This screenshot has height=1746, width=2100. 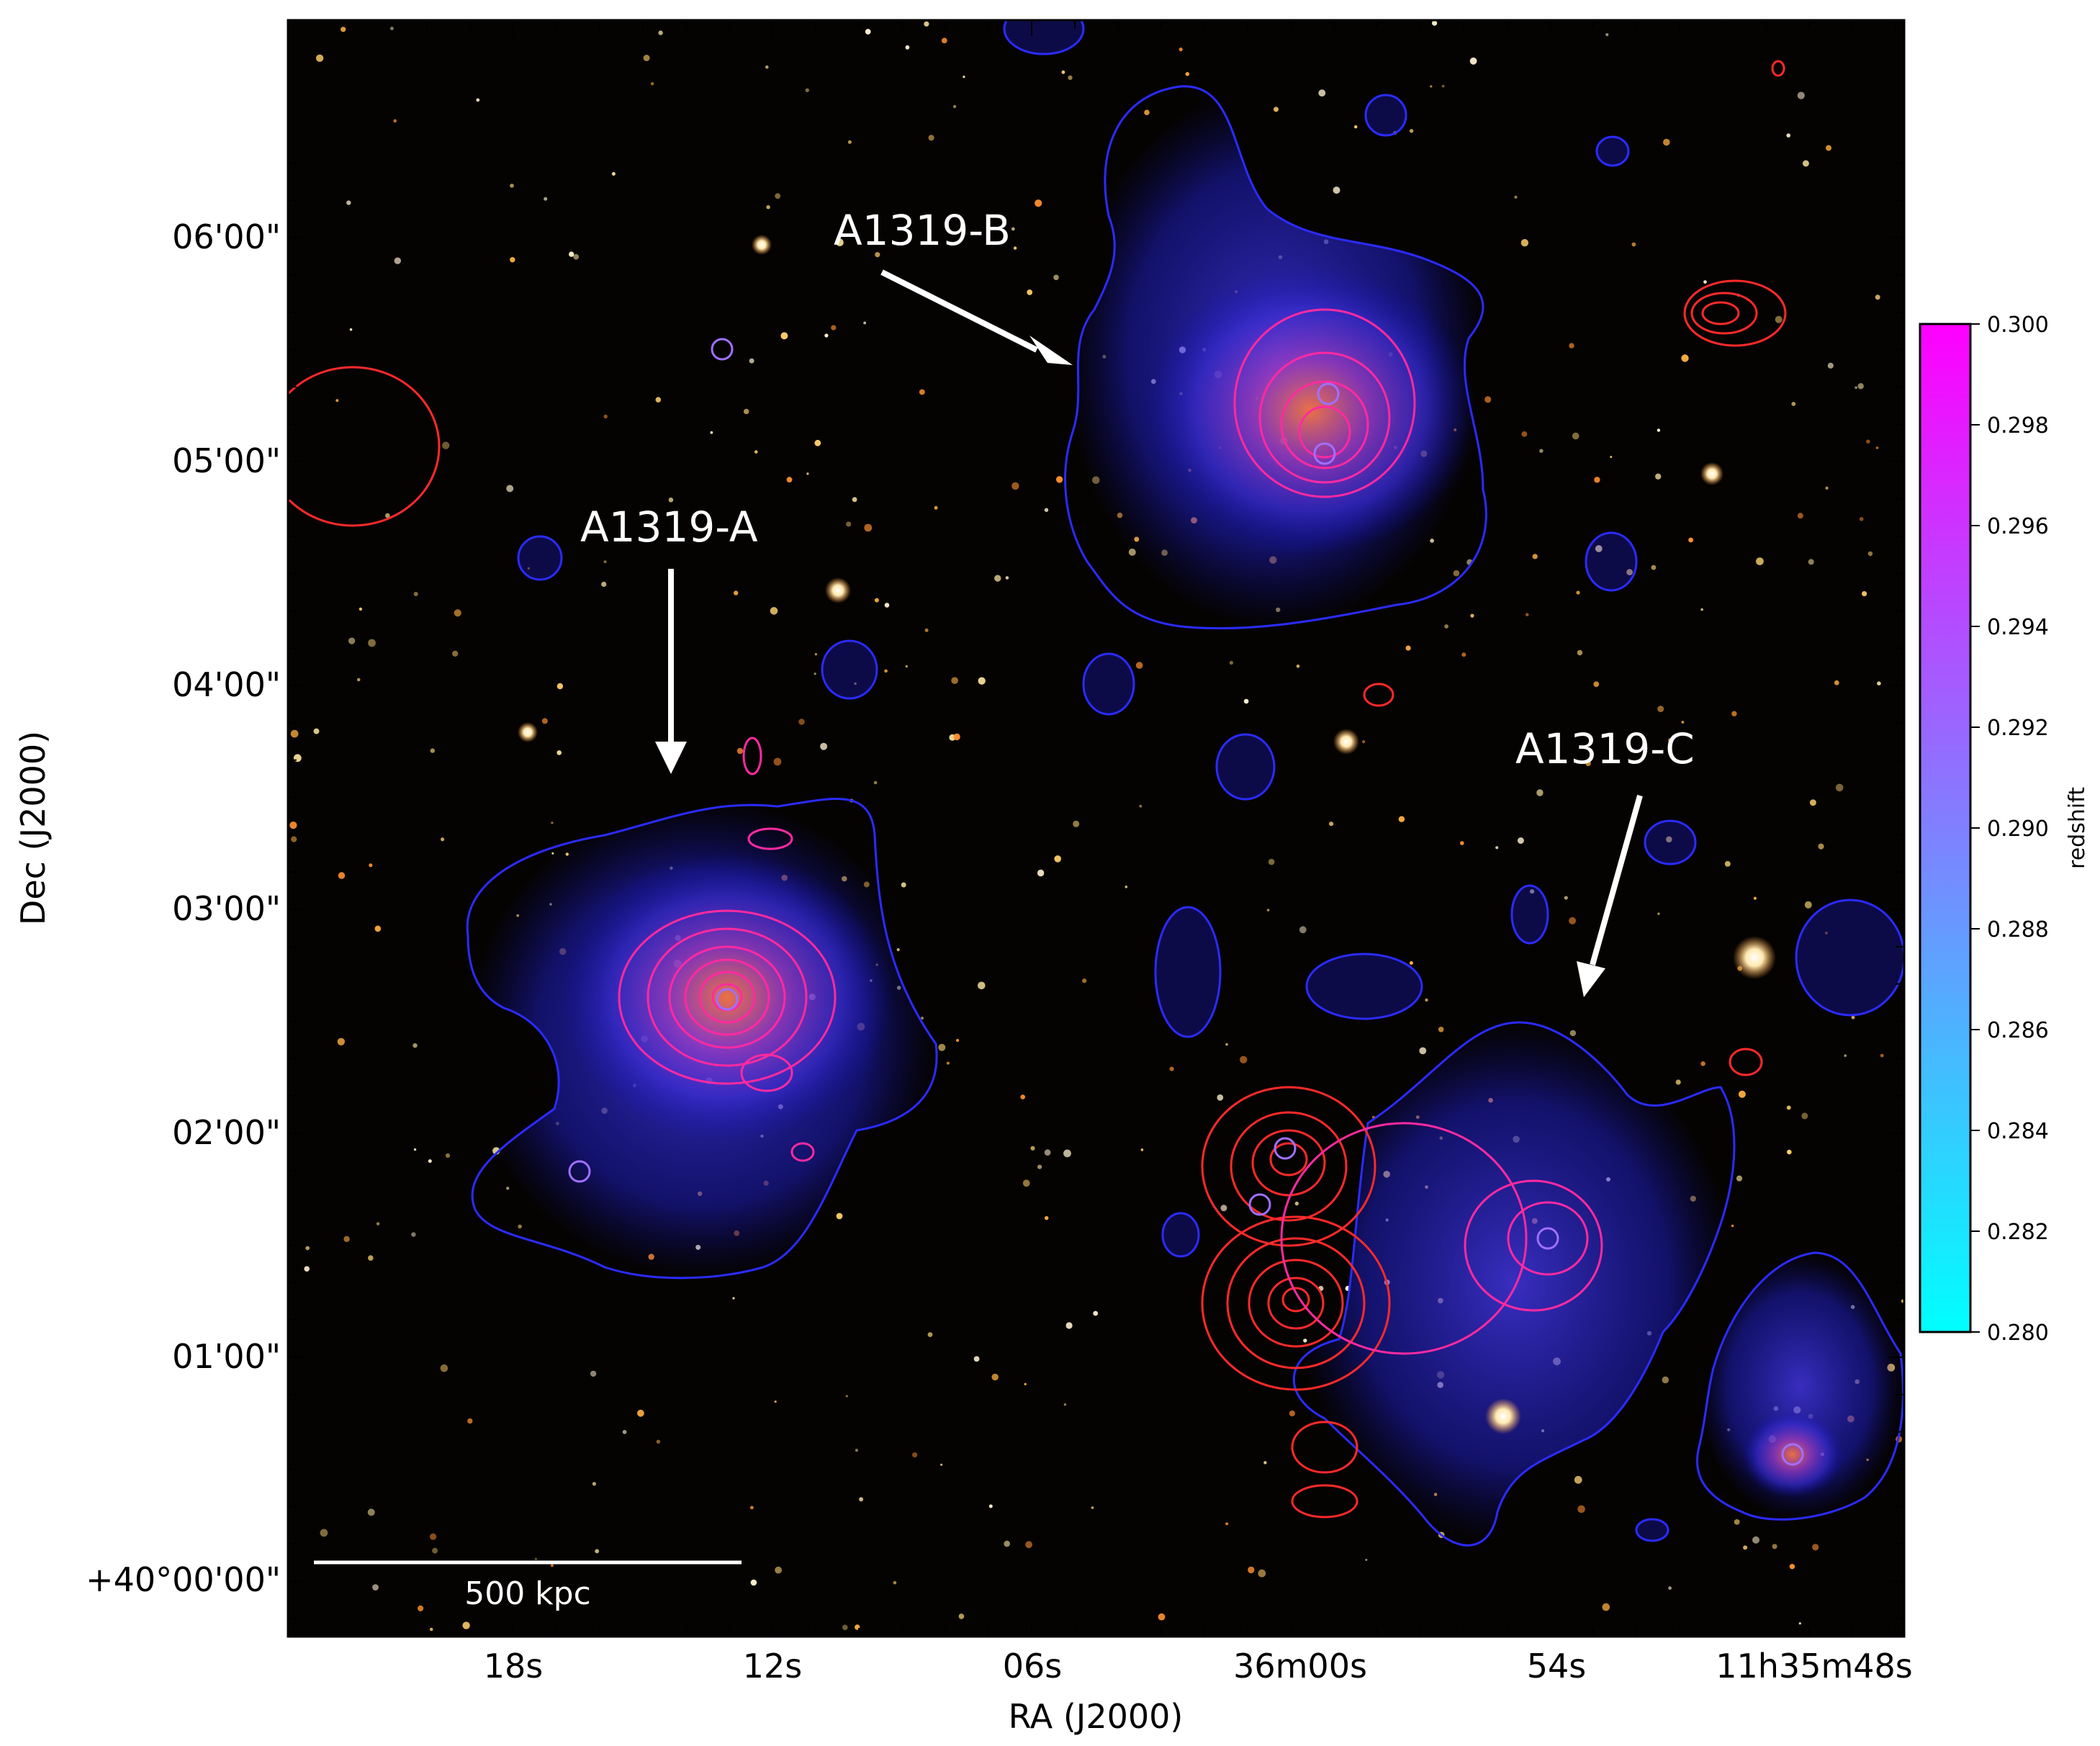 What do you see at coordinates (669, 527) in the screenshot?
I see `label-a1319-a: A1319-A` at bounding box center [669, 527].